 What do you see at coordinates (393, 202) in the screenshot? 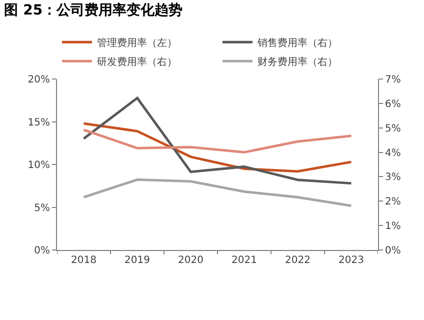
I see `y2-tick-label: 2%` at bounding box center [393, 202].